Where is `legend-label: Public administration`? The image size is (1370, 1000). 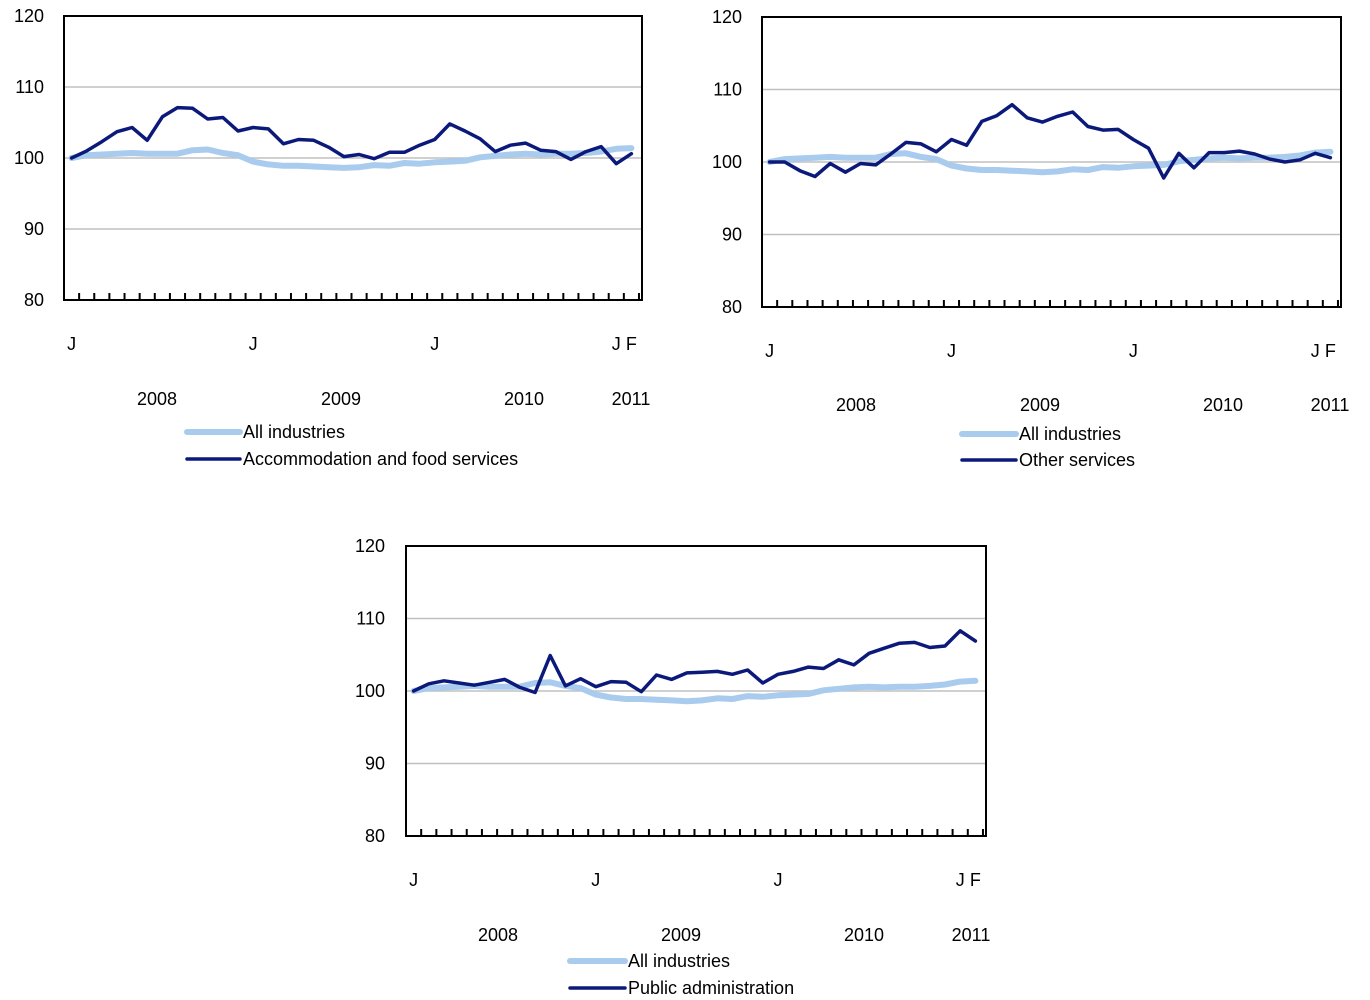 legend-label: Public administration is located at coordinates (711, 988).